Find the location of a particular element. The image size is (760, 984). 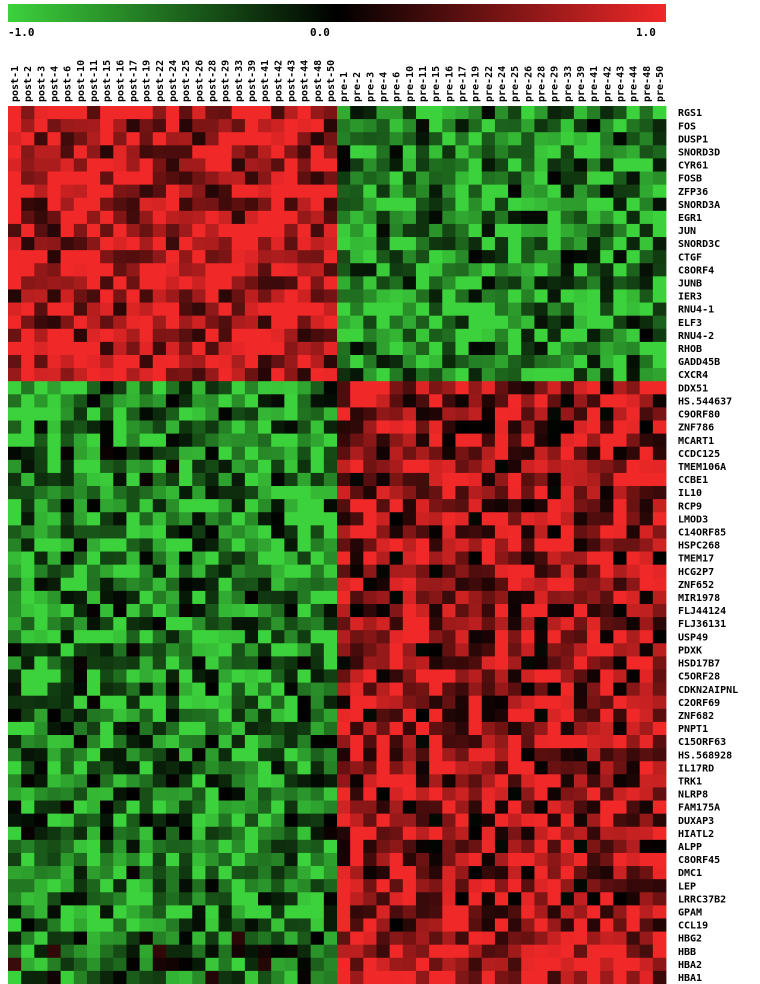

row-label: LMOD3 is located at coordinates (693, 519).